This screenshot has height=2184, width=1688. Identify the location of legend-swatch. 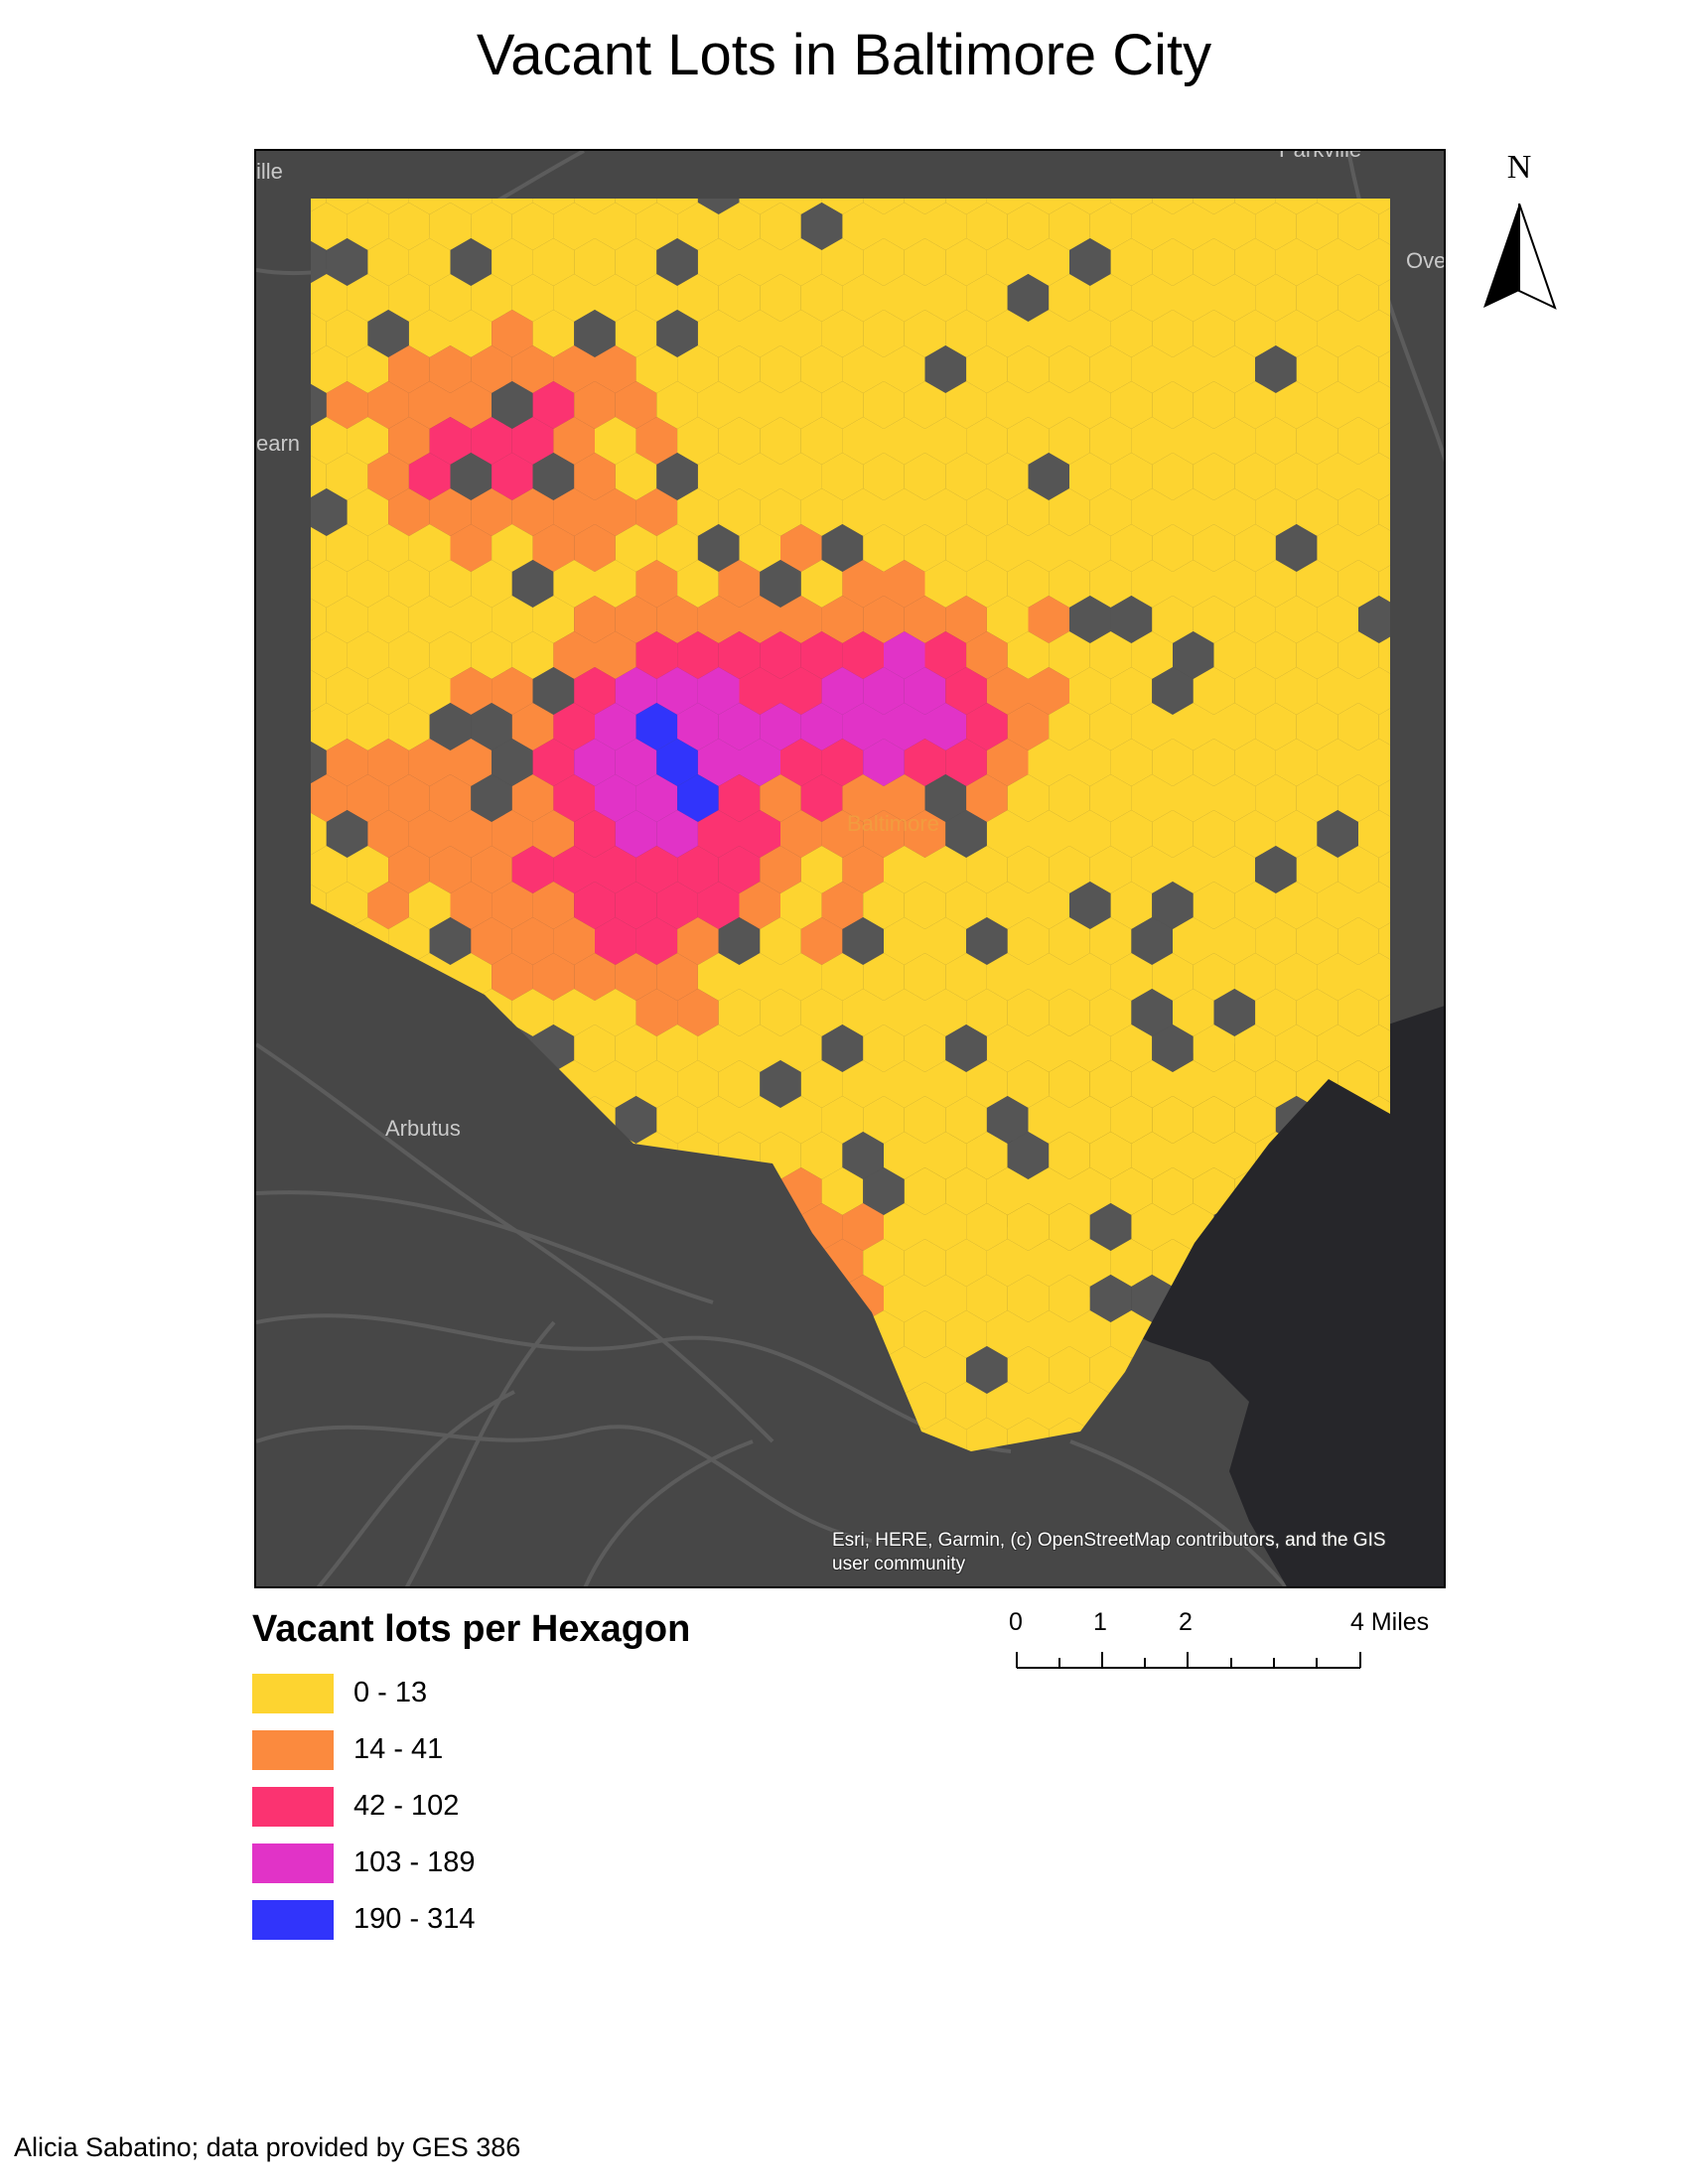
(293, 1863).